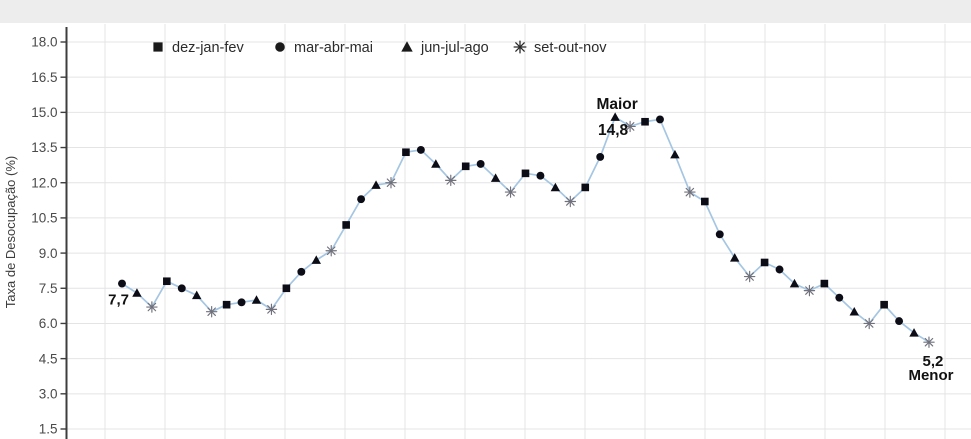 This screenshot has height=439, width=971. Describe the element at coordinates (48, 358) in the screenshot. I see `y-tick-label: 4.5` at that location.